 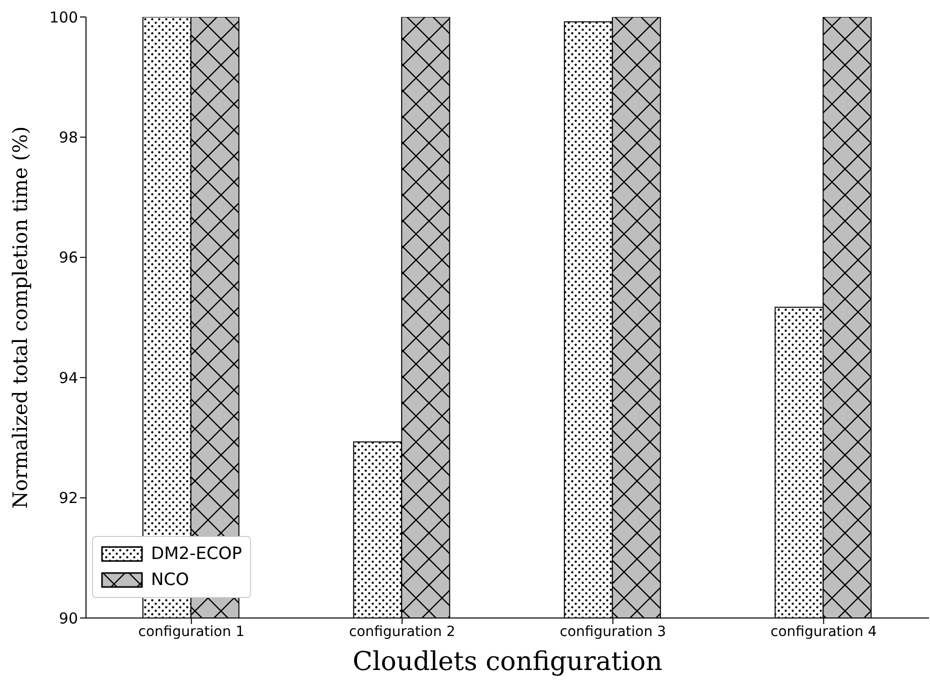 What do you see at coordinates (196, 554) in the screenshot?
I see `legend-label: DM2-ECOP` at bounding box center [196, 554].